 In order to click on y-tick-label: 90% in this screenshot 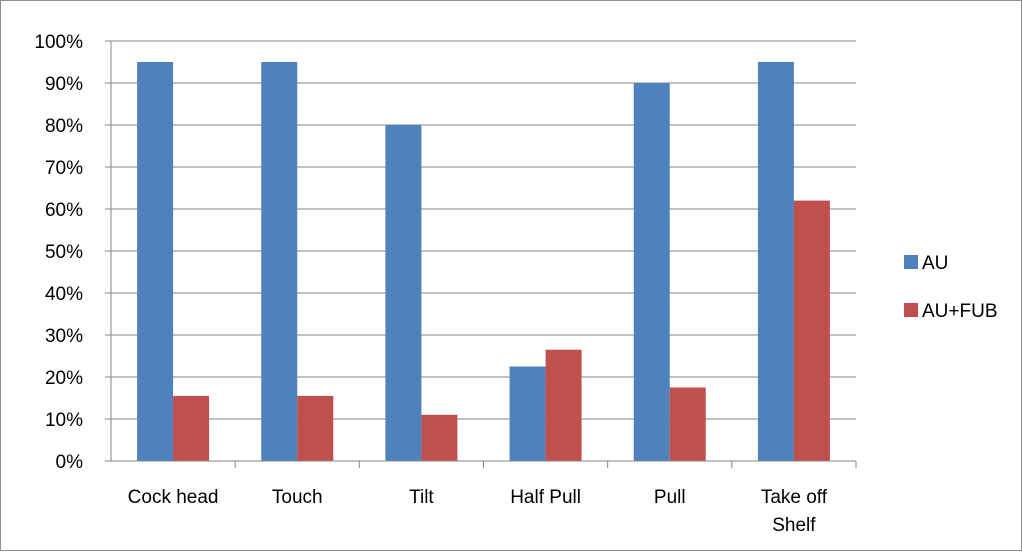, I will do `click(64, 84)`.